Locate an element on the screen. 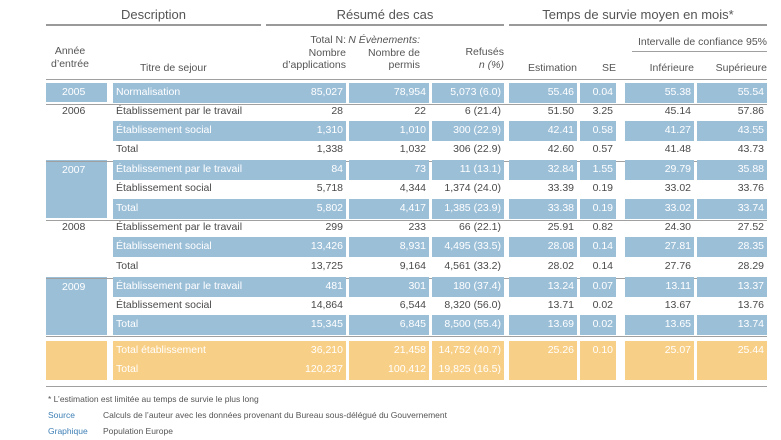 This screenshot has height=440, width=781. header-superieure: Supérieure is located at coordinates (741, 68).